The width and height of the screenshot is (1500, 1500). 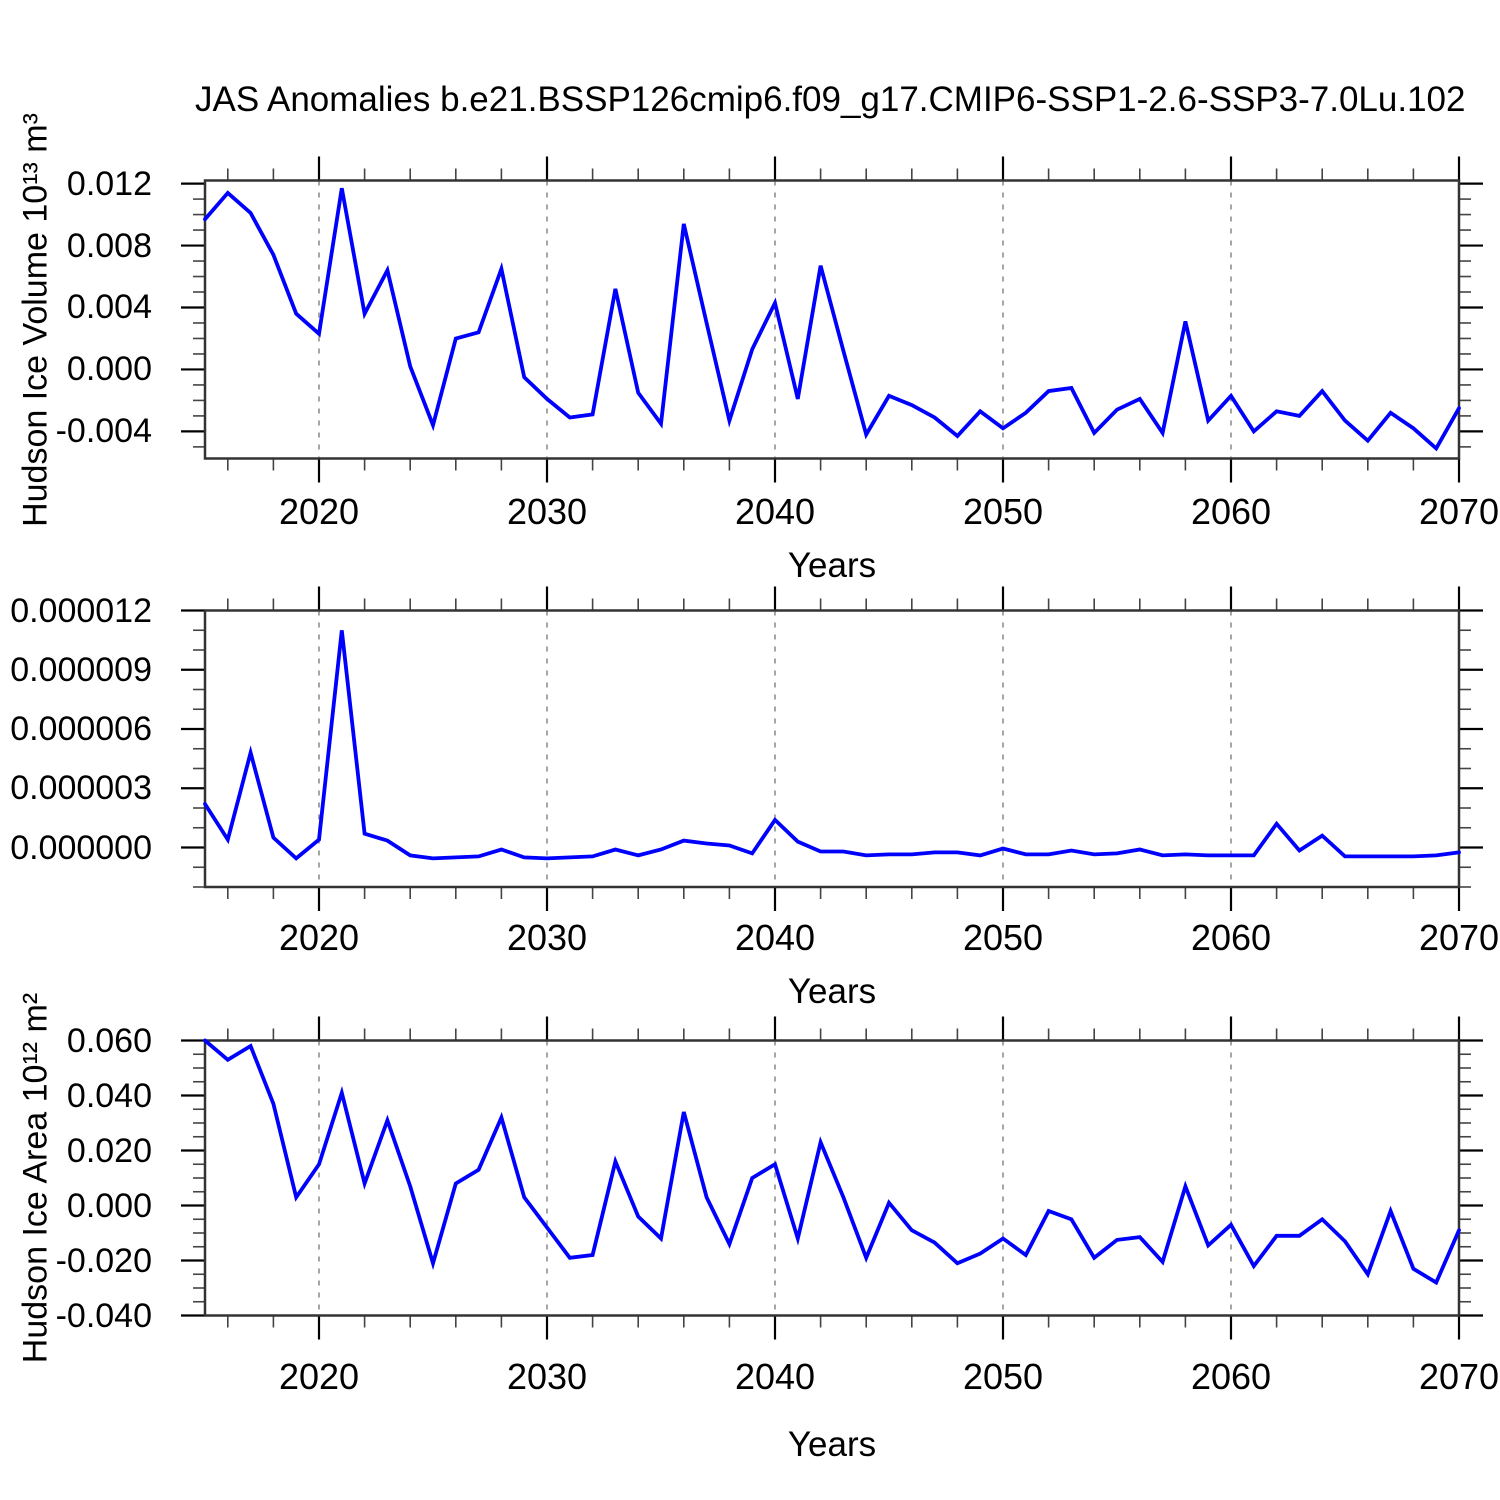 I want to click on y-tick-label: 0.000009, so click(x=81, y=669).